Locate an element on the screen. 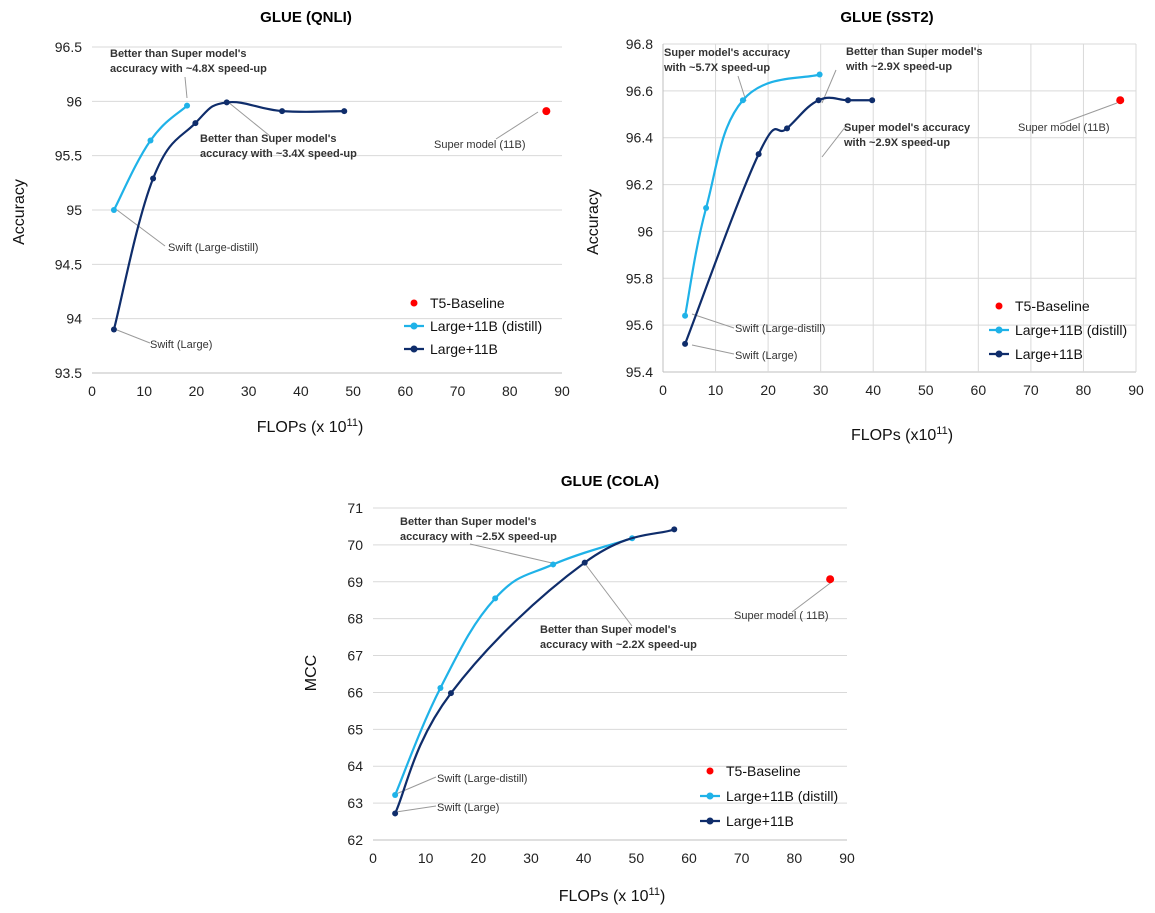 Image resolution: width=1155 pixels, height=913 pixels. legend-entry: T5-Baseline is located at coordinates (763, 771).